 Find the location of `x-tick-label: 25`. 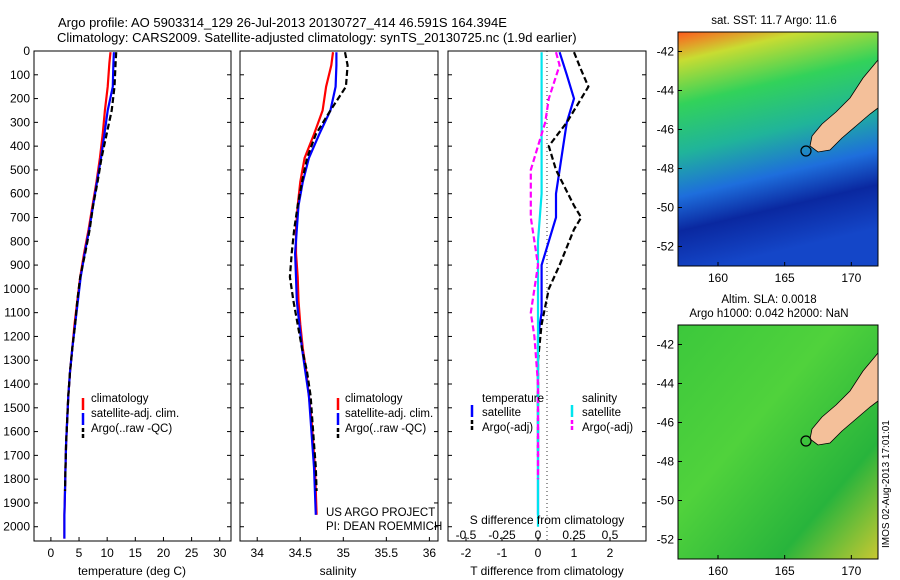

x-tick-label: 25 is located at coordinates (192, 553).